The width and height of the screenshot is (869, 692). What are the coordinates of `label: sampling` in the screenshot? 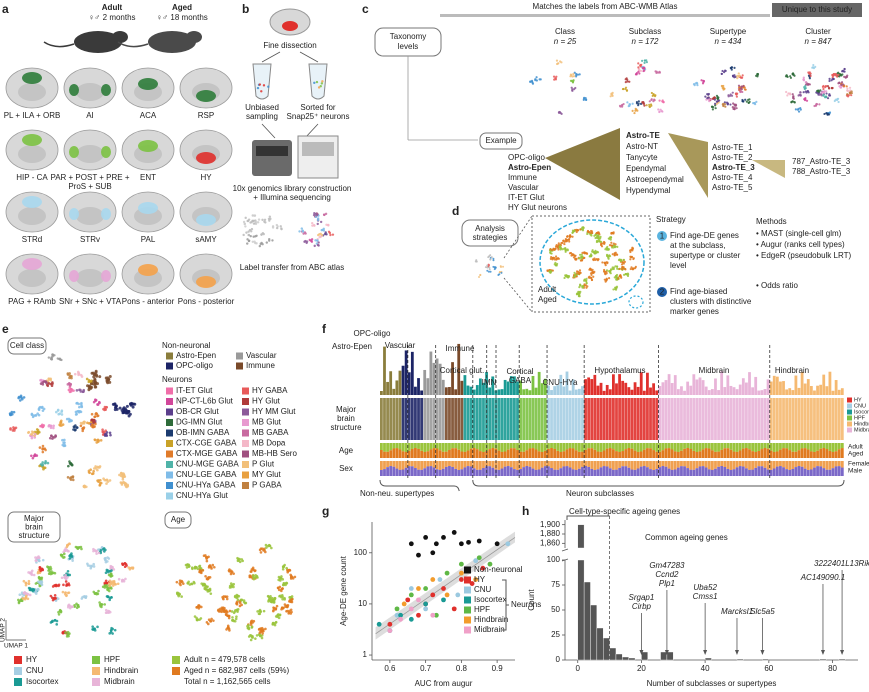 It's located at (262, 116).